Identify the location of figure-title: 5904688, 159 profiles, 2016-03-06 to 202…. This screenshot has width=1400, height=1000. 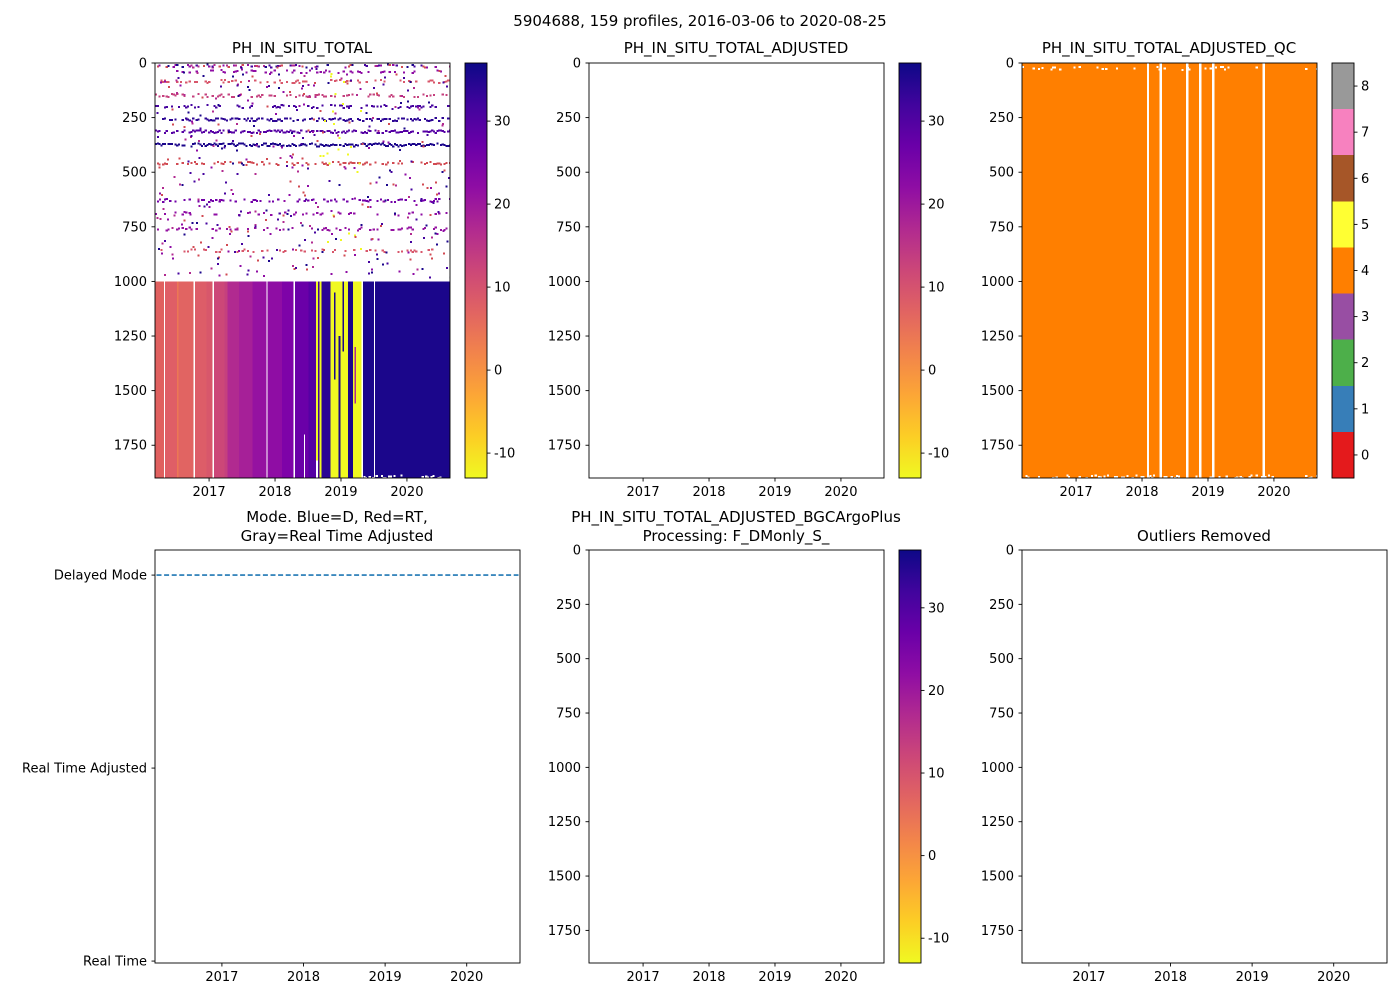
(700, 21).